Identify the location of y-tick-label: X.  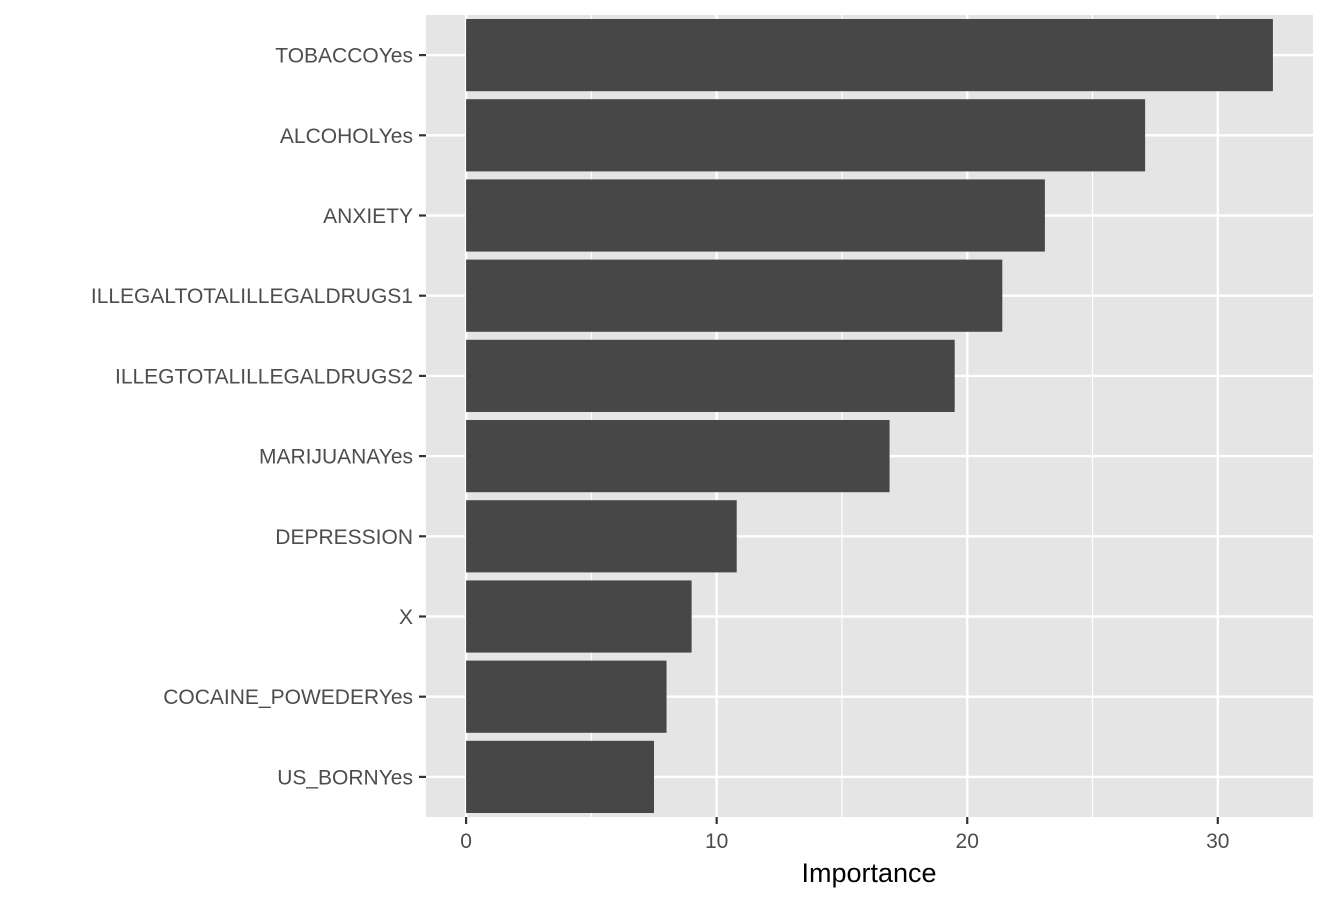
(406, 617).